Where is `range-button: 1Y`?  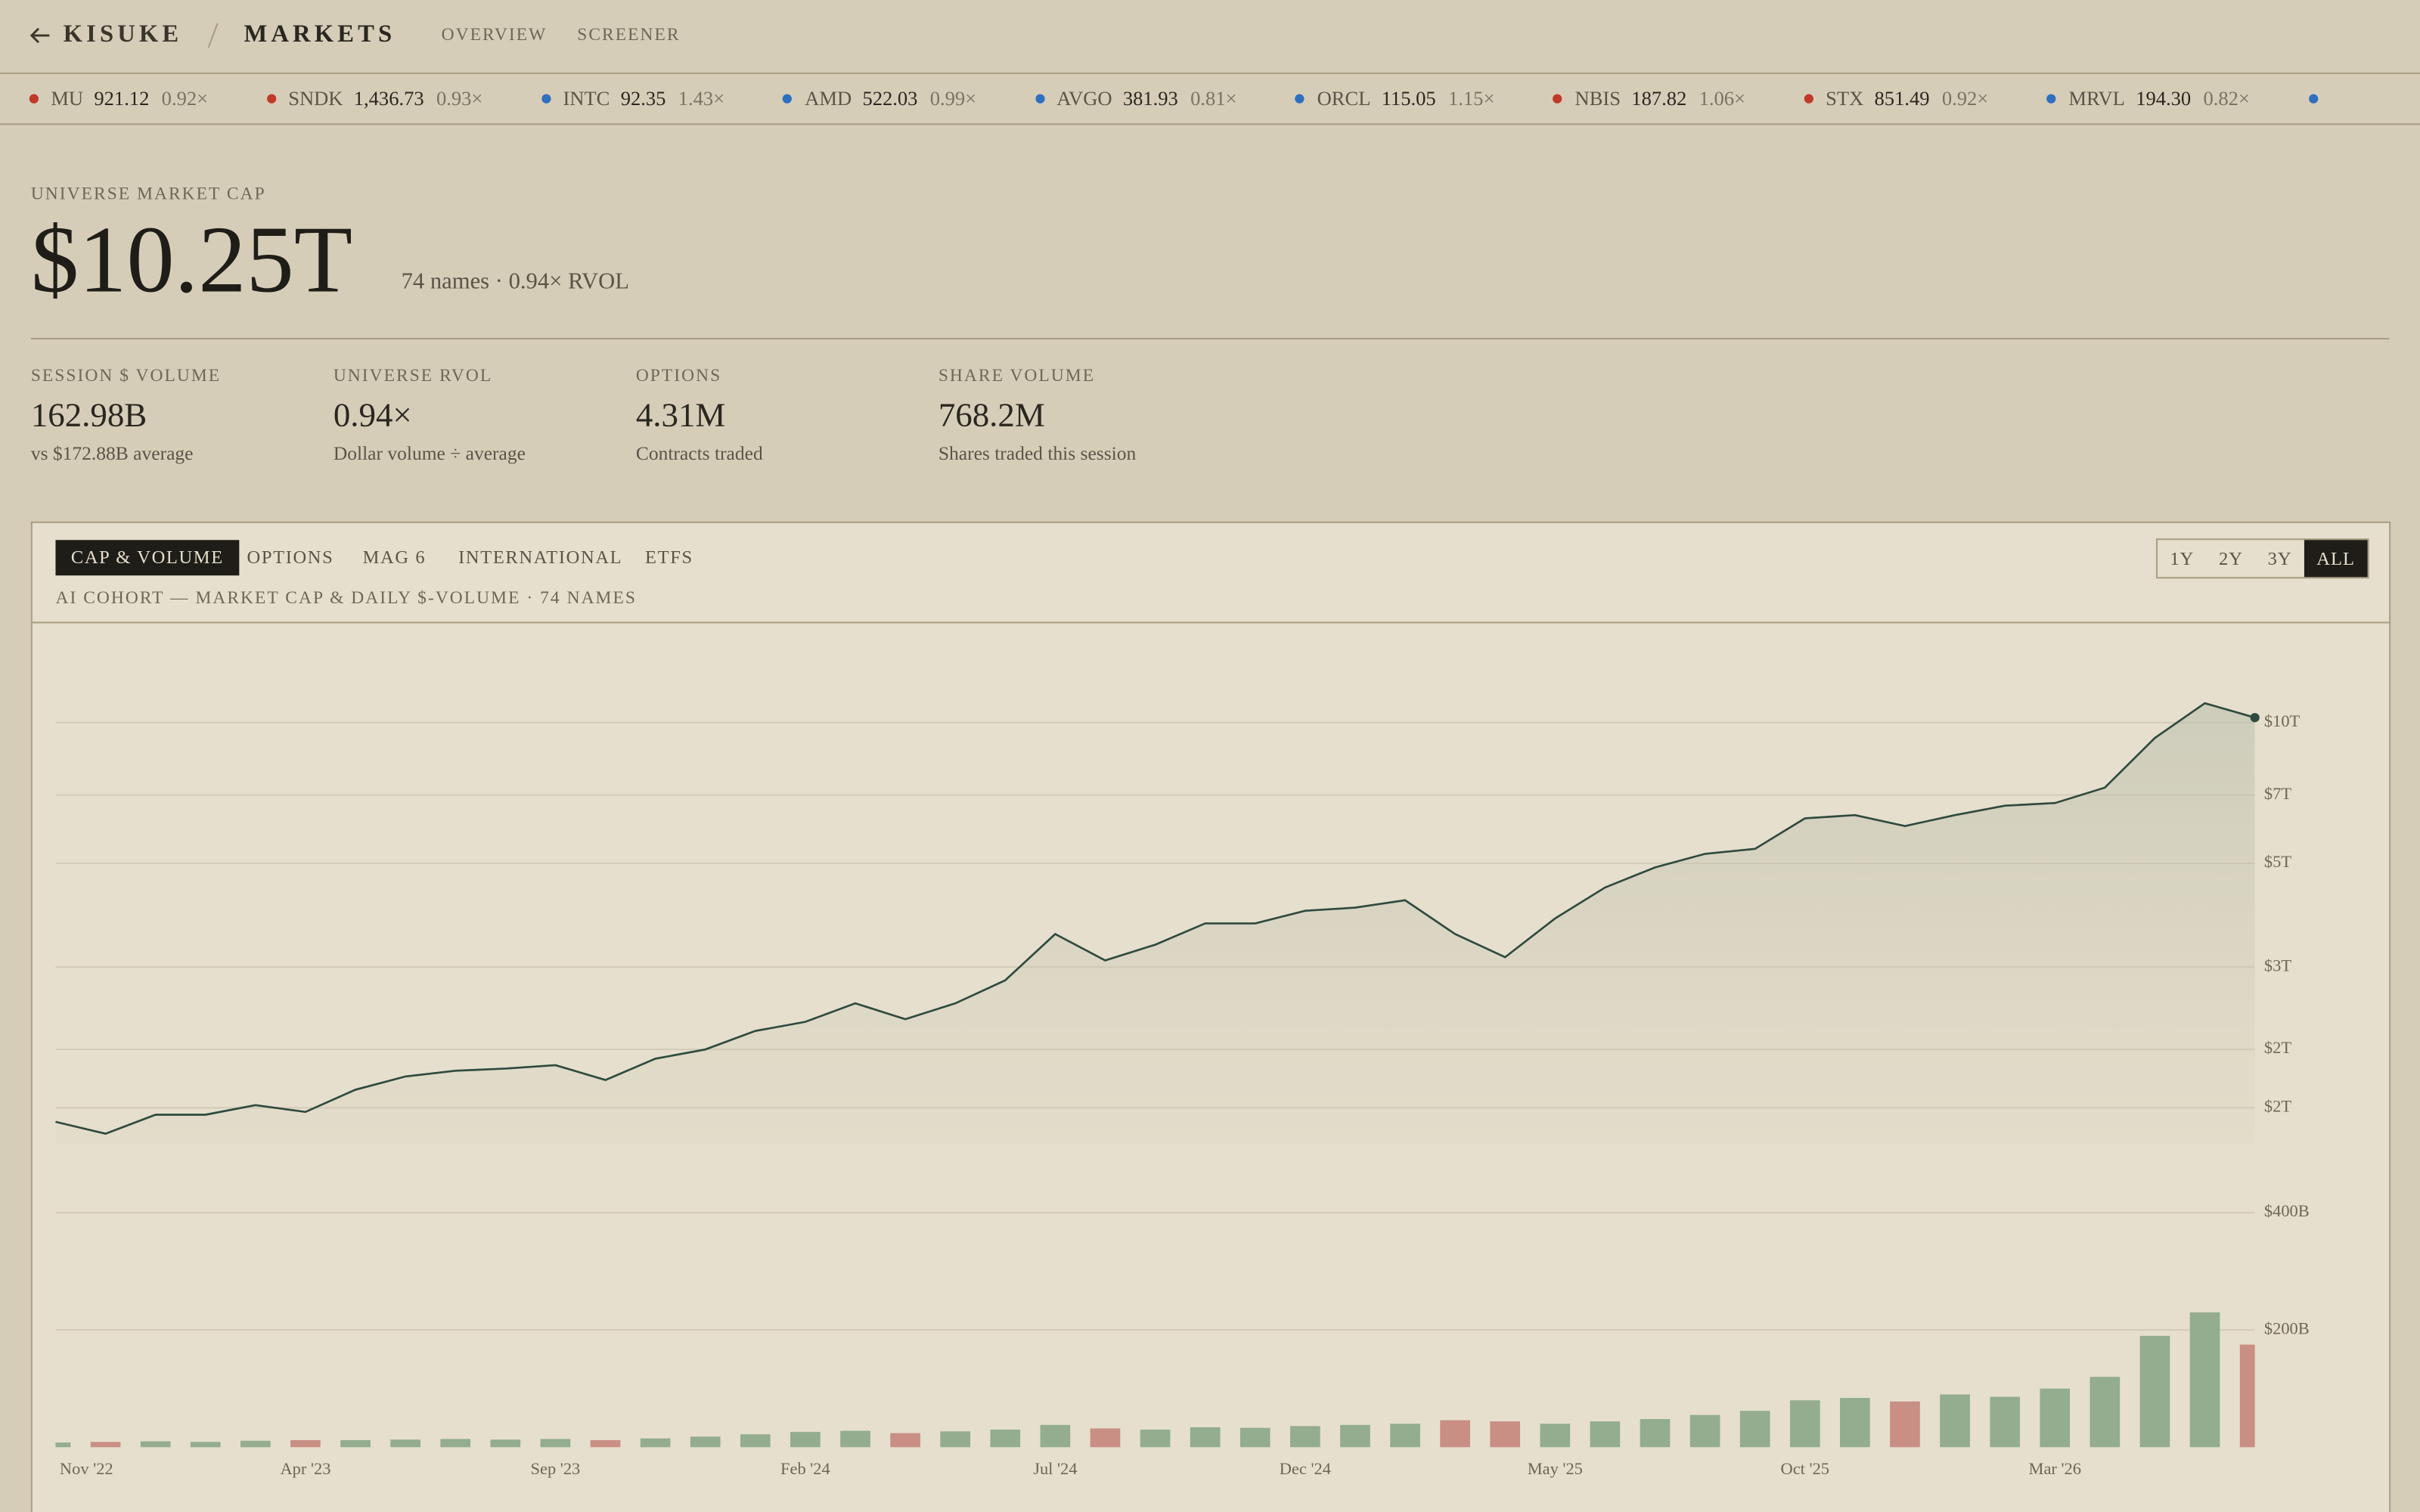
range-button: 1Y is located at coordinates (2182, 558).